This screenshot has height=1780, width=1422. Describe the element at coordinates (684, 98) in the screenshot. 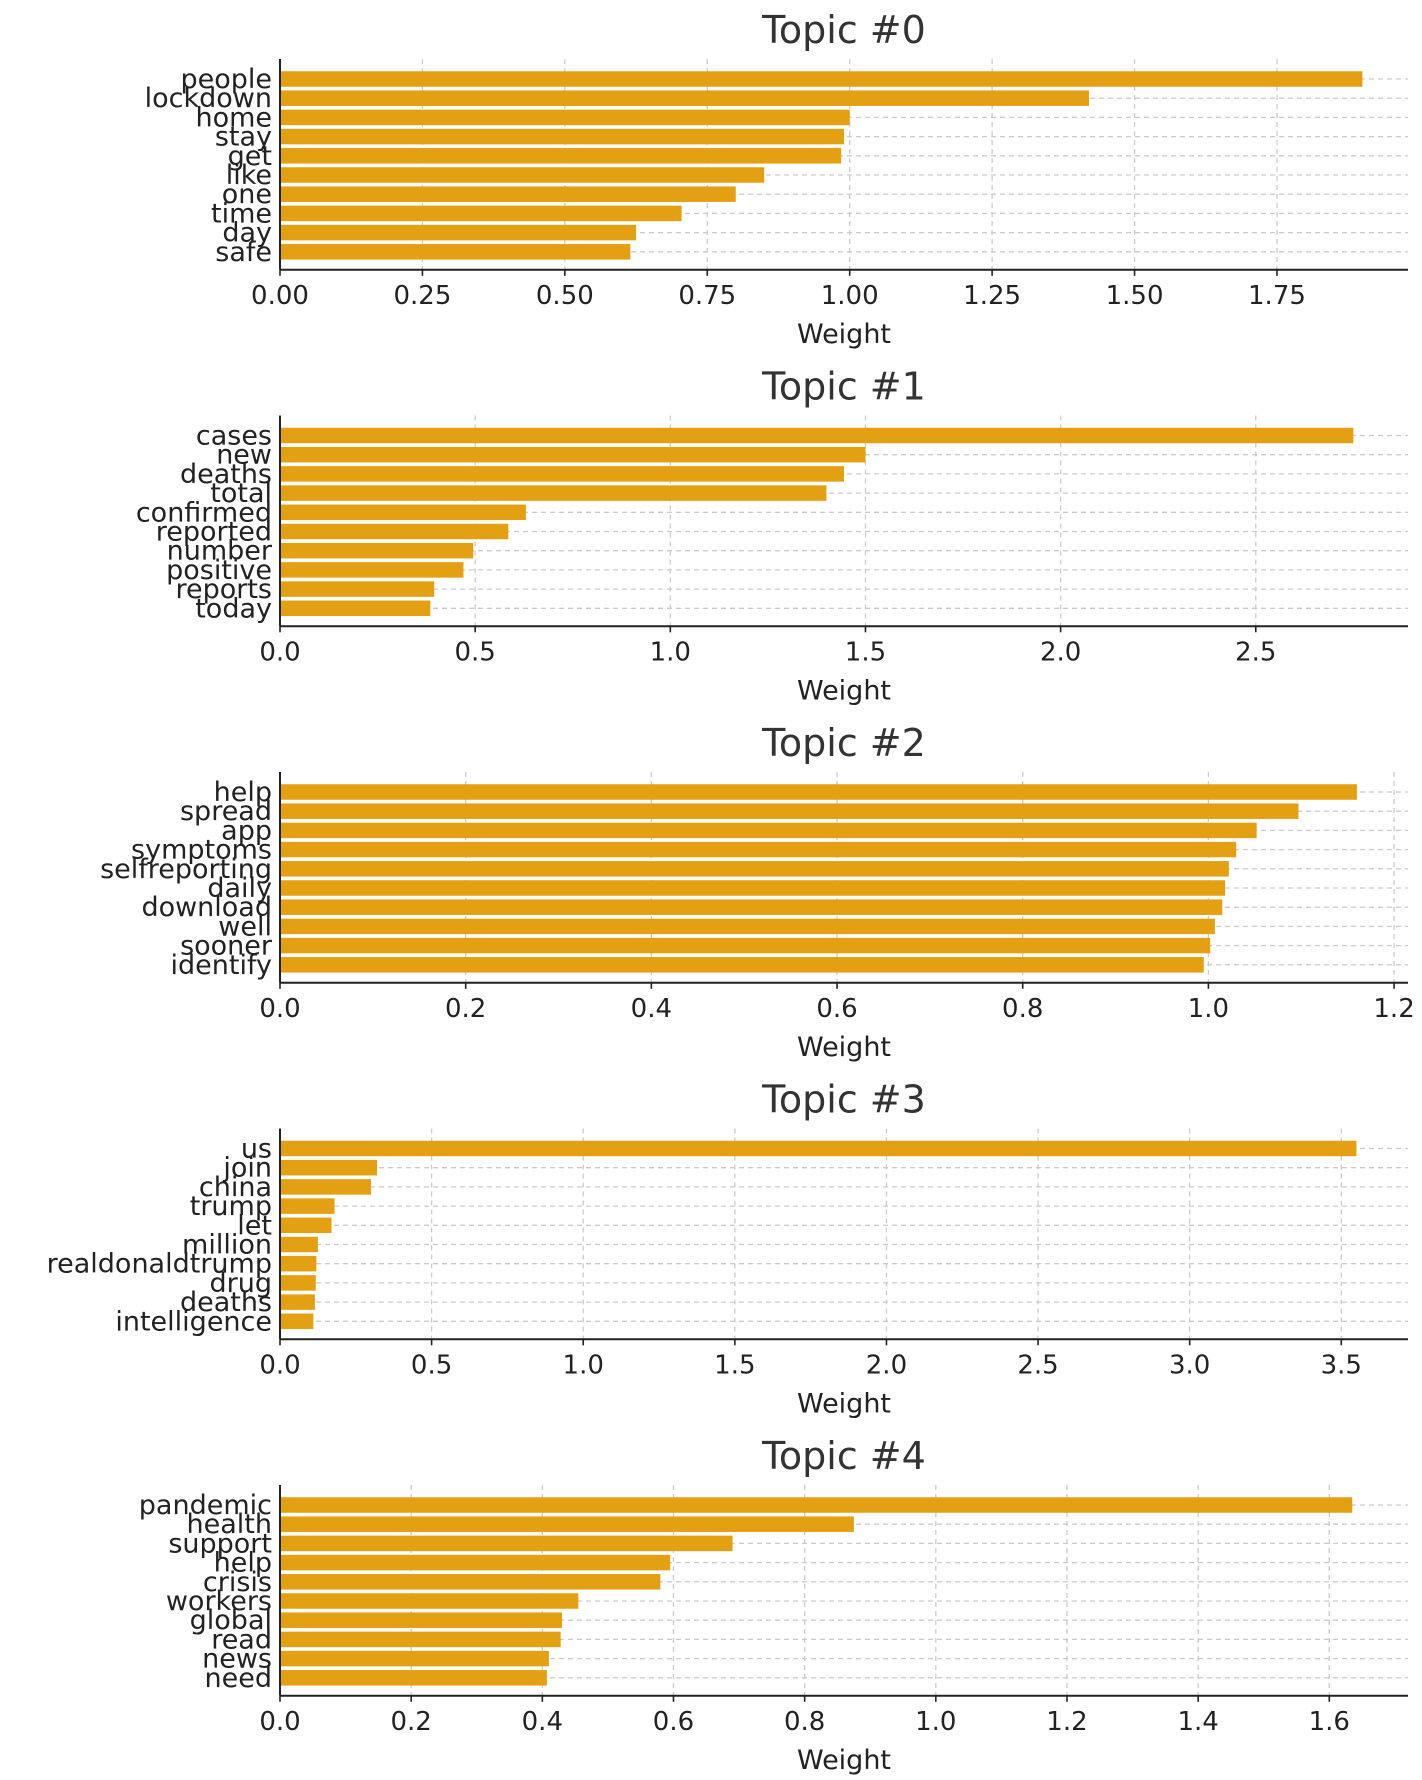

I see `bar-lockdown` at that location.